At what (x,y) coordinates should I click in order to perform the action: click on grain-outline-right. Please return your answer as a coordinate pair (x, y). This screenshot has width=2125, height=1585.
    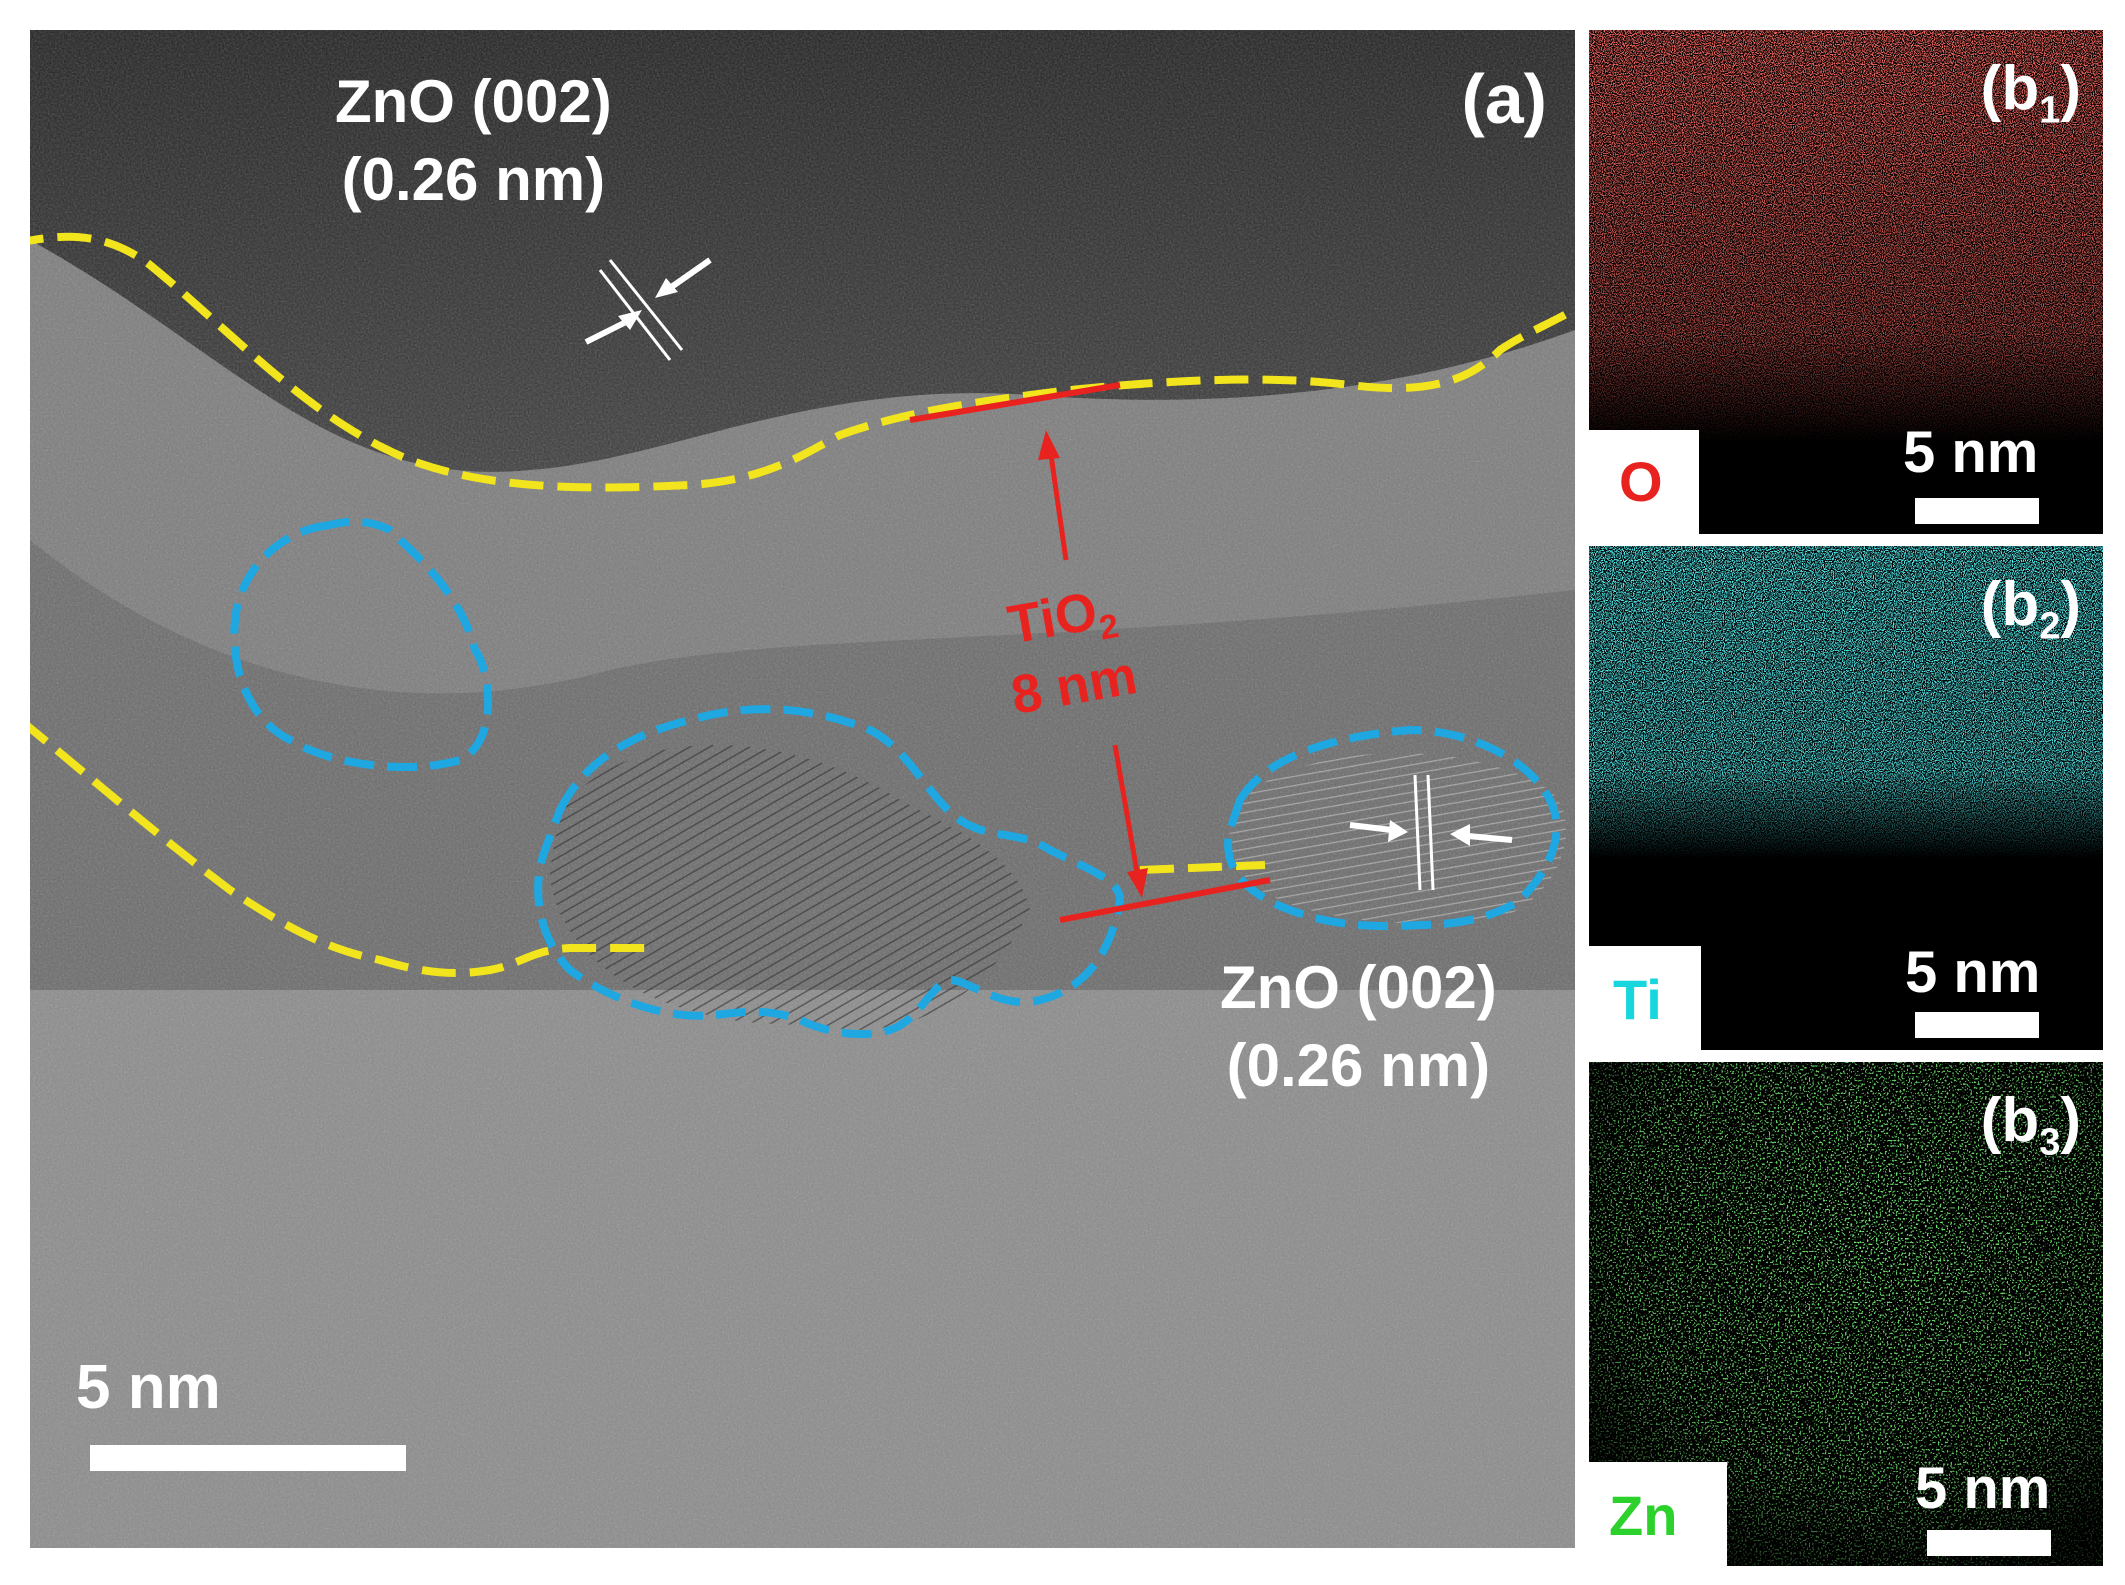
    Looking at the image, I should click on (1392, 828).